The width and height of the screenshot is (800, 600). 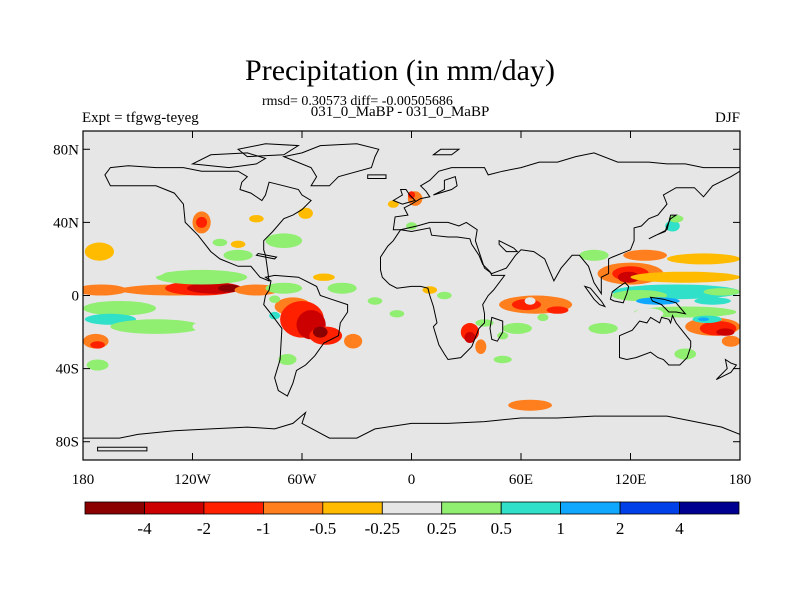 I want to click on colorbar-label: 1, so click(x=560, y=528).